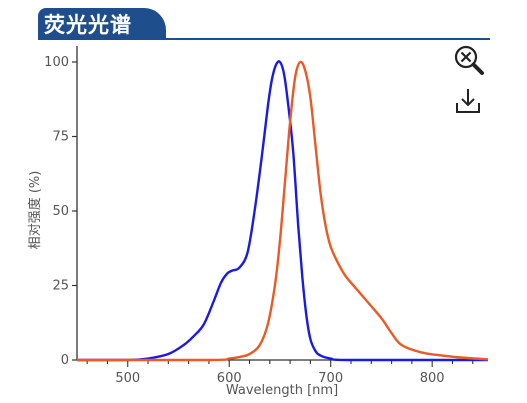 This screenshot has width=527, height=403. I want to click on page-title: 荧光光谱, so click(88, 25).